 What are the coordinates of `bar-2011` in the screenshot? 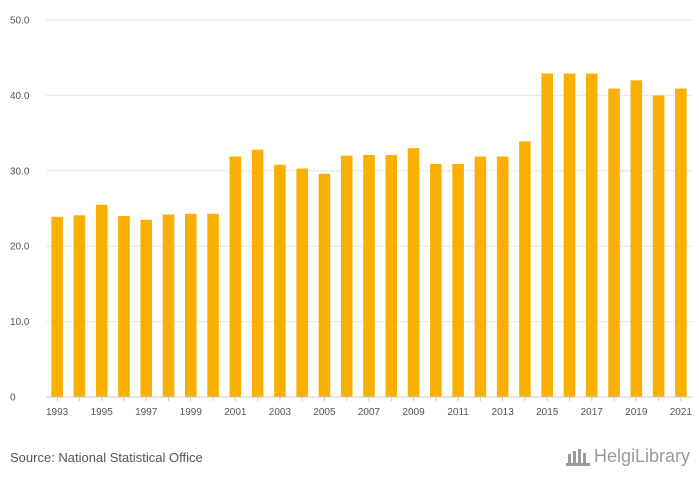 It's located at (458, 280).